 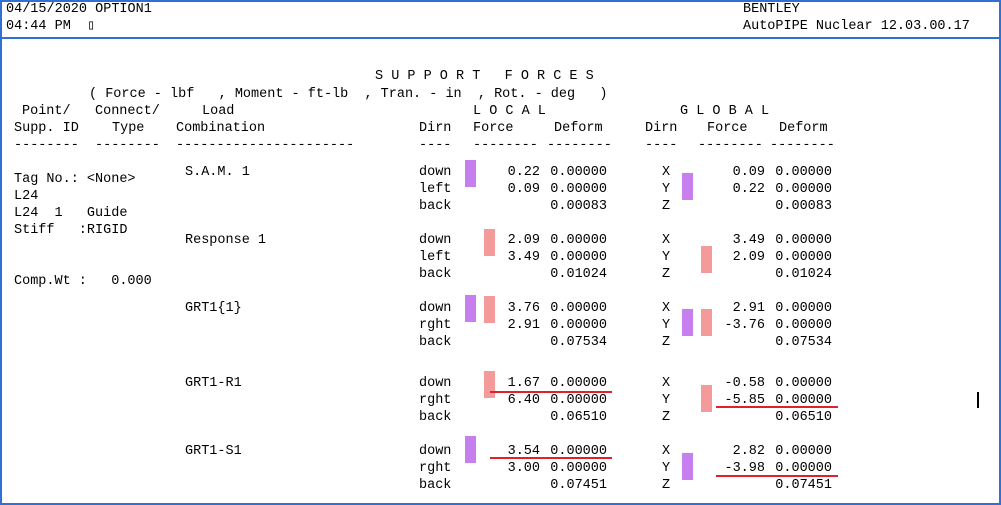 I want to click on heading-local-deform: Deform, so click(x=578, y=128).